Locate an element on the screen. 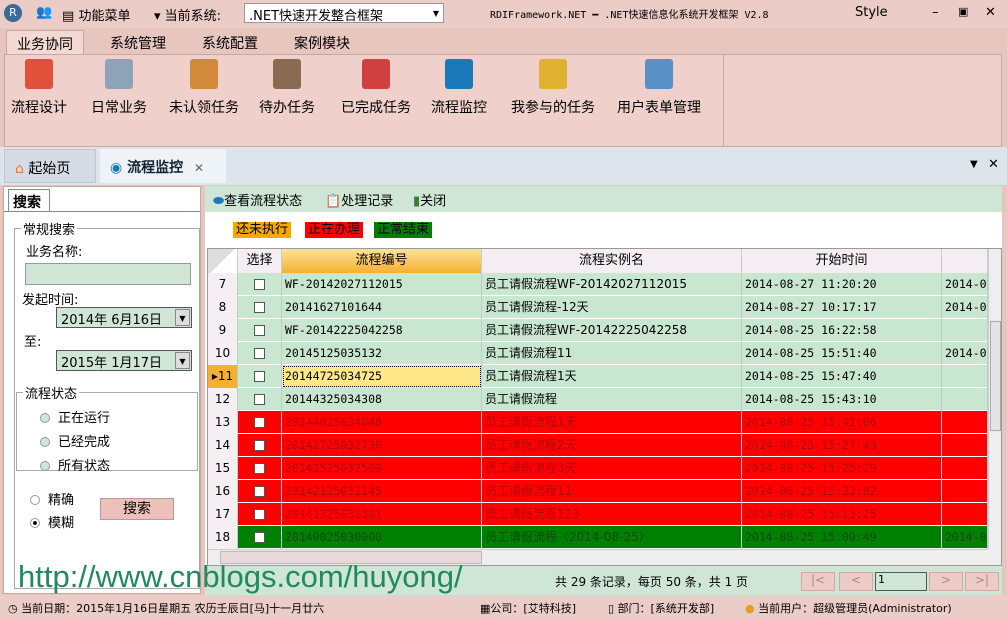 This screenshot has height=620, width=1007. user-status: ● 当前用户：超级管理员(Administrator) is located at coordinates (848, 608).